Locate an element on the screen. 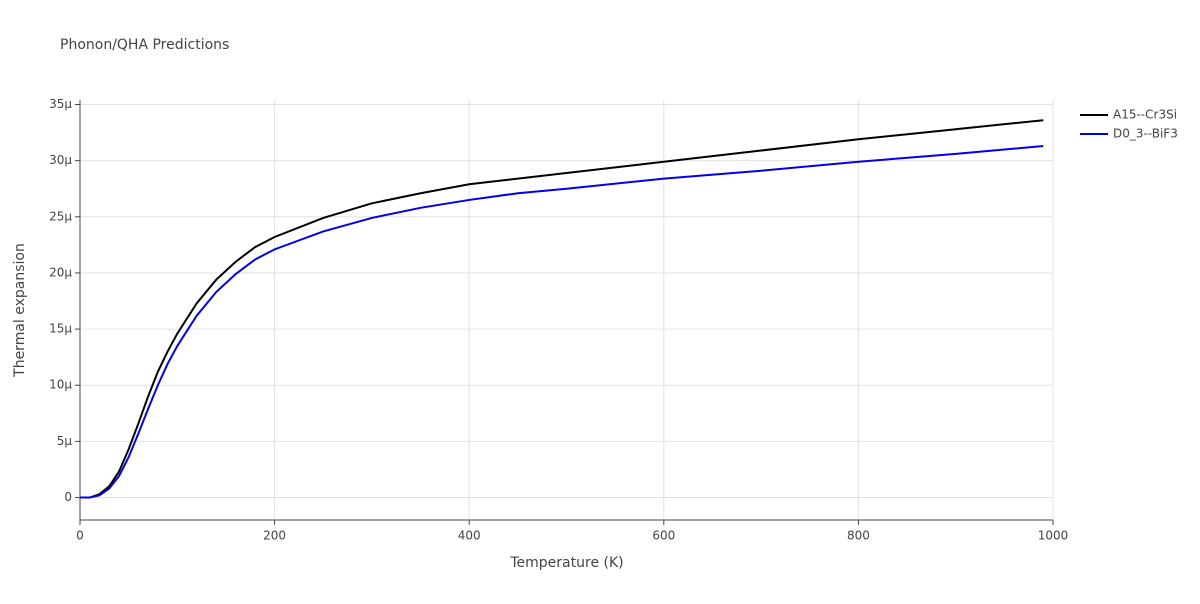 The image size is (1200, 604). chart-title: Phonon/QHA Predictions is located at coordinates (144, 45).